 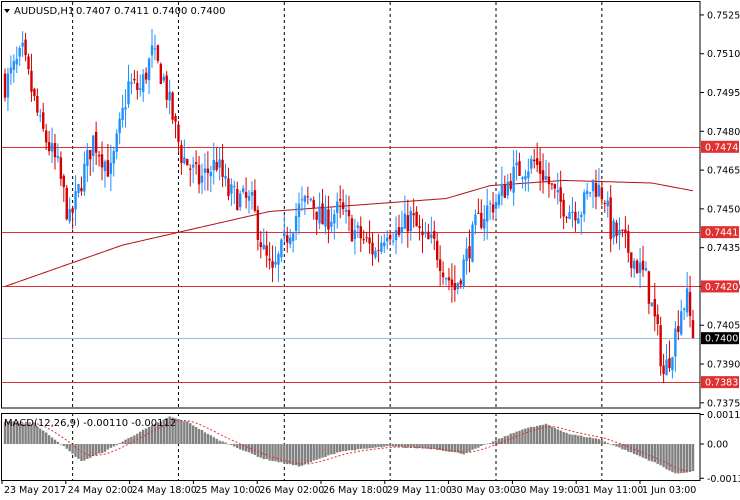 What do you see at coordinates (723, 54) in the screenshot?
I see `price-tick-label: 0.7510` at bounding box center [723, 54].